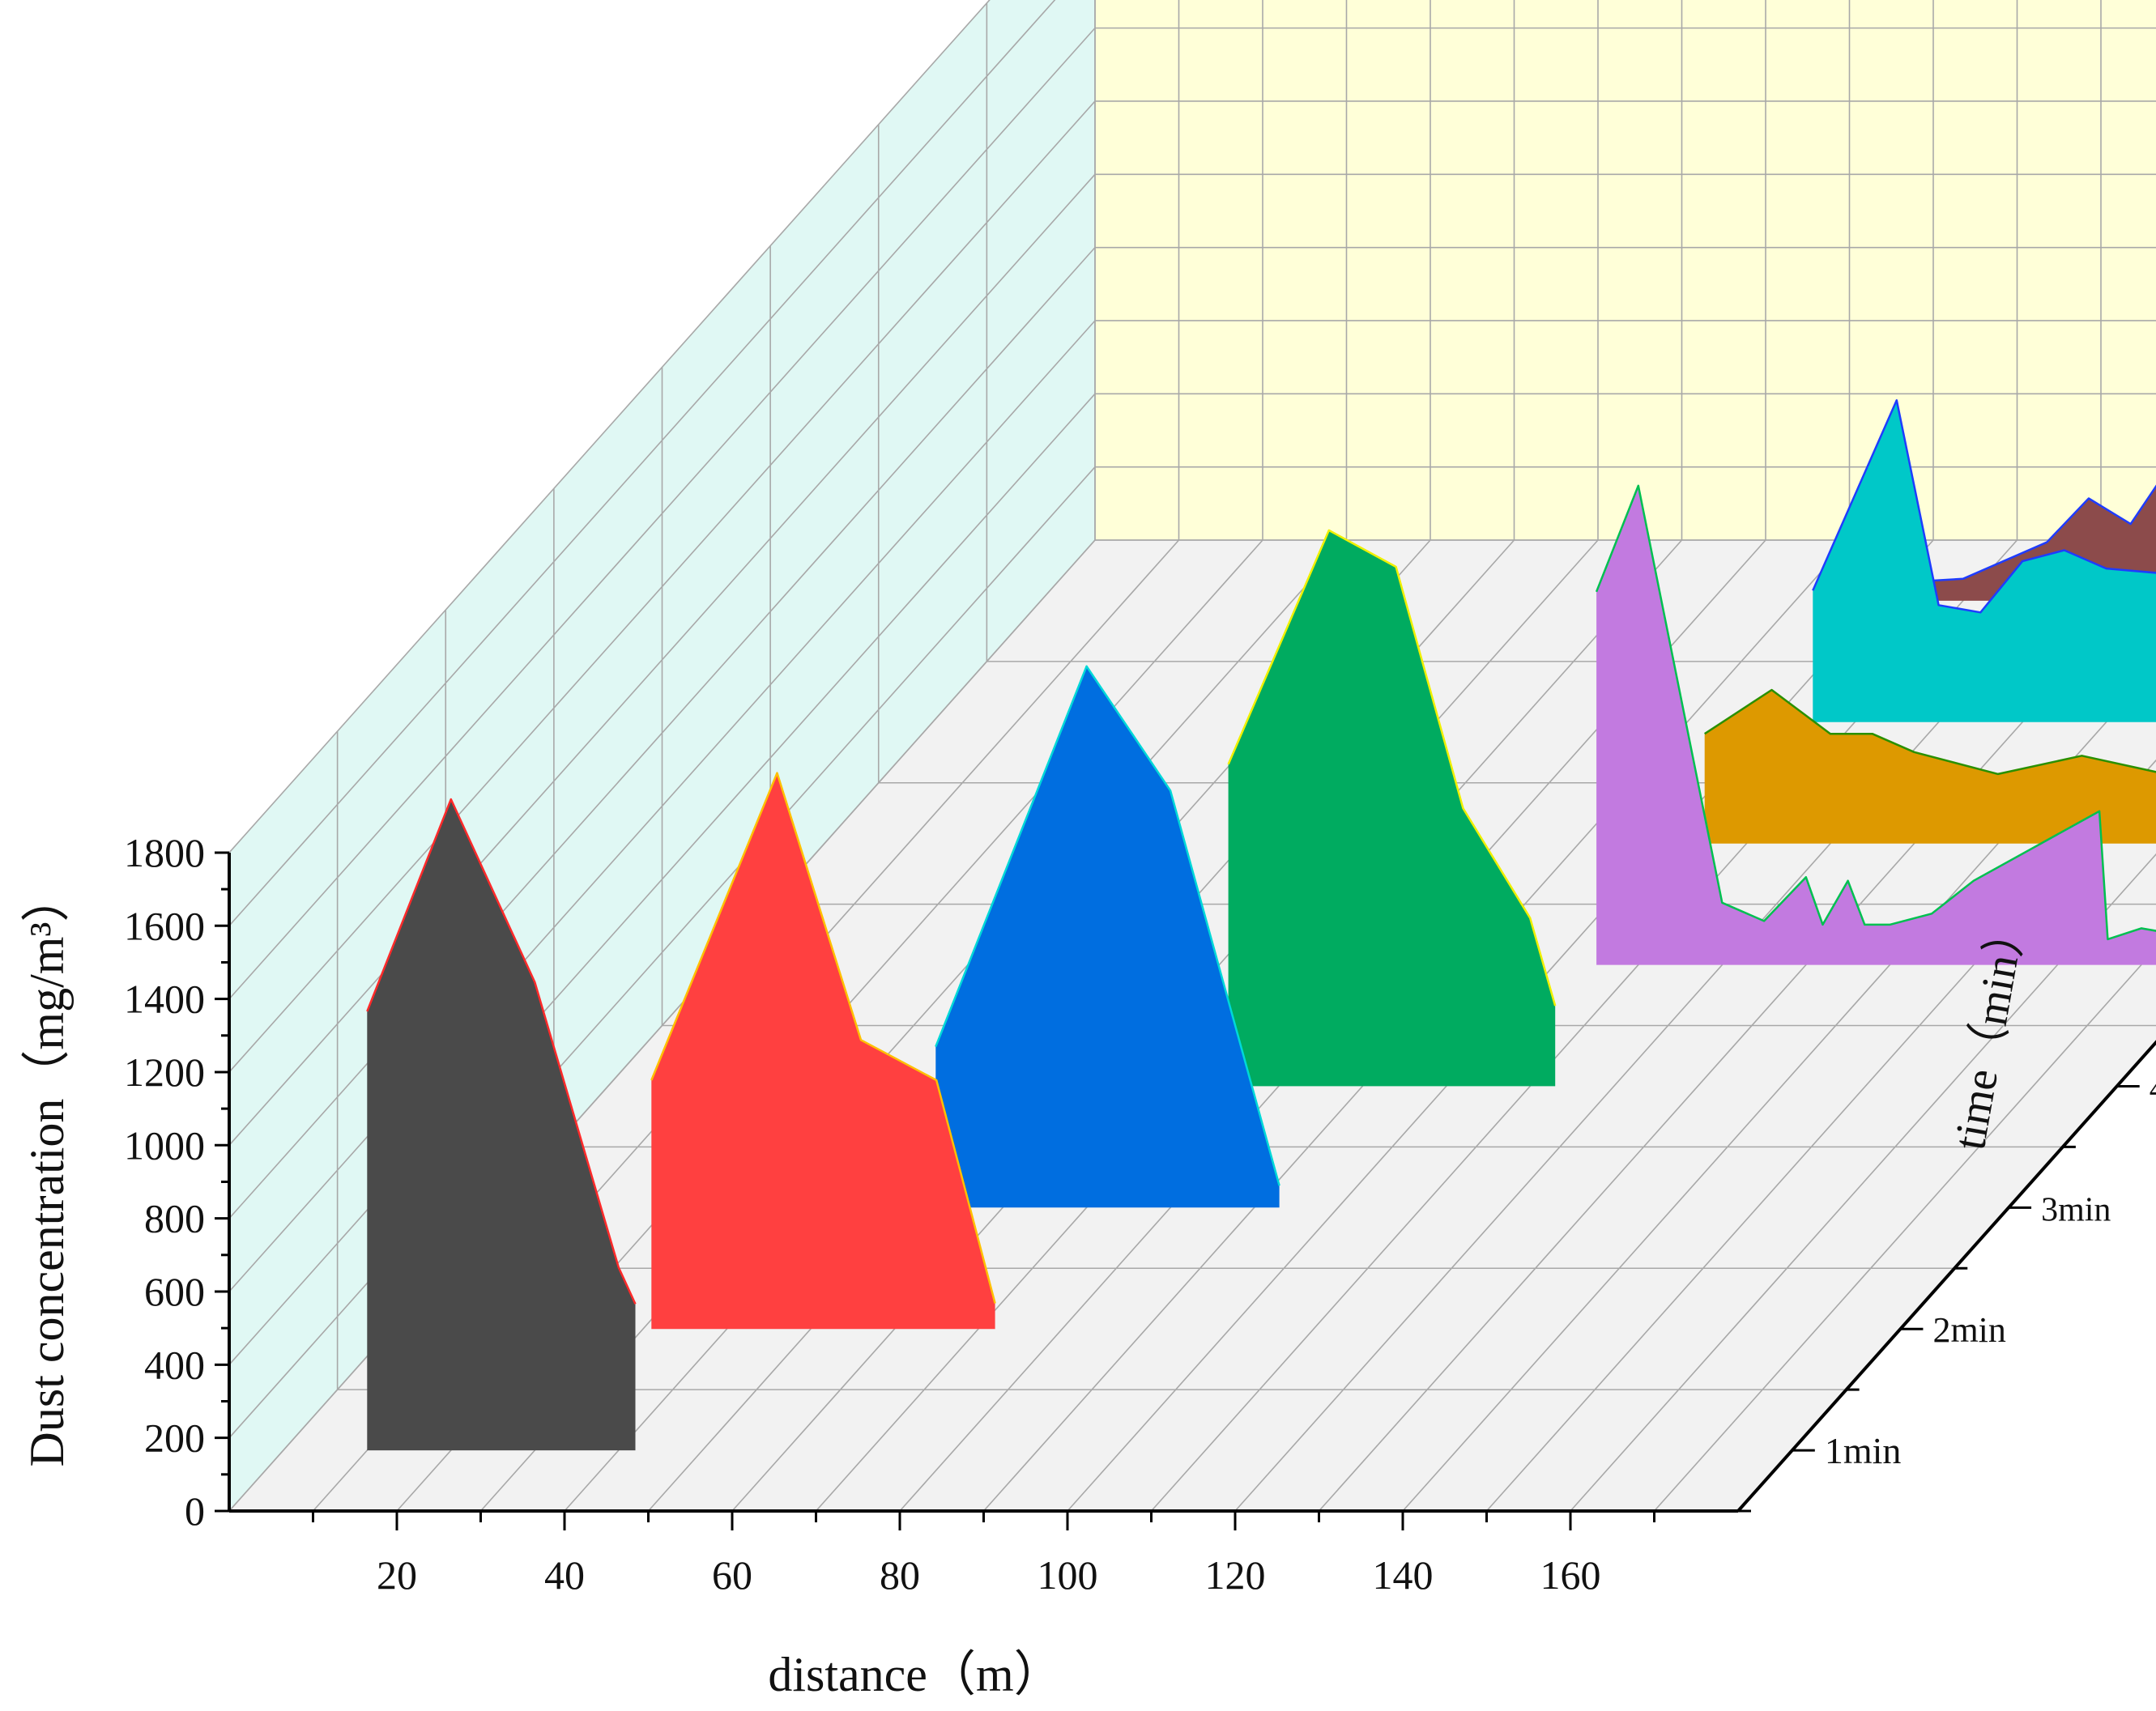 The height and width of the screenshot is (1711, 2156). What do you see at coordinates (164, 1145) in the screenshot?
I see `y-tick-label: 1000` at bounding box center [164, 1145].